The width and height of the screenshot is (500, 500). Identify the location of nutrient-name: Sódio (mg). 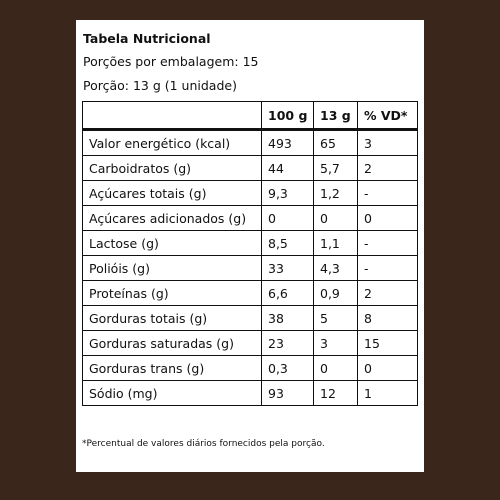
(172, 393).